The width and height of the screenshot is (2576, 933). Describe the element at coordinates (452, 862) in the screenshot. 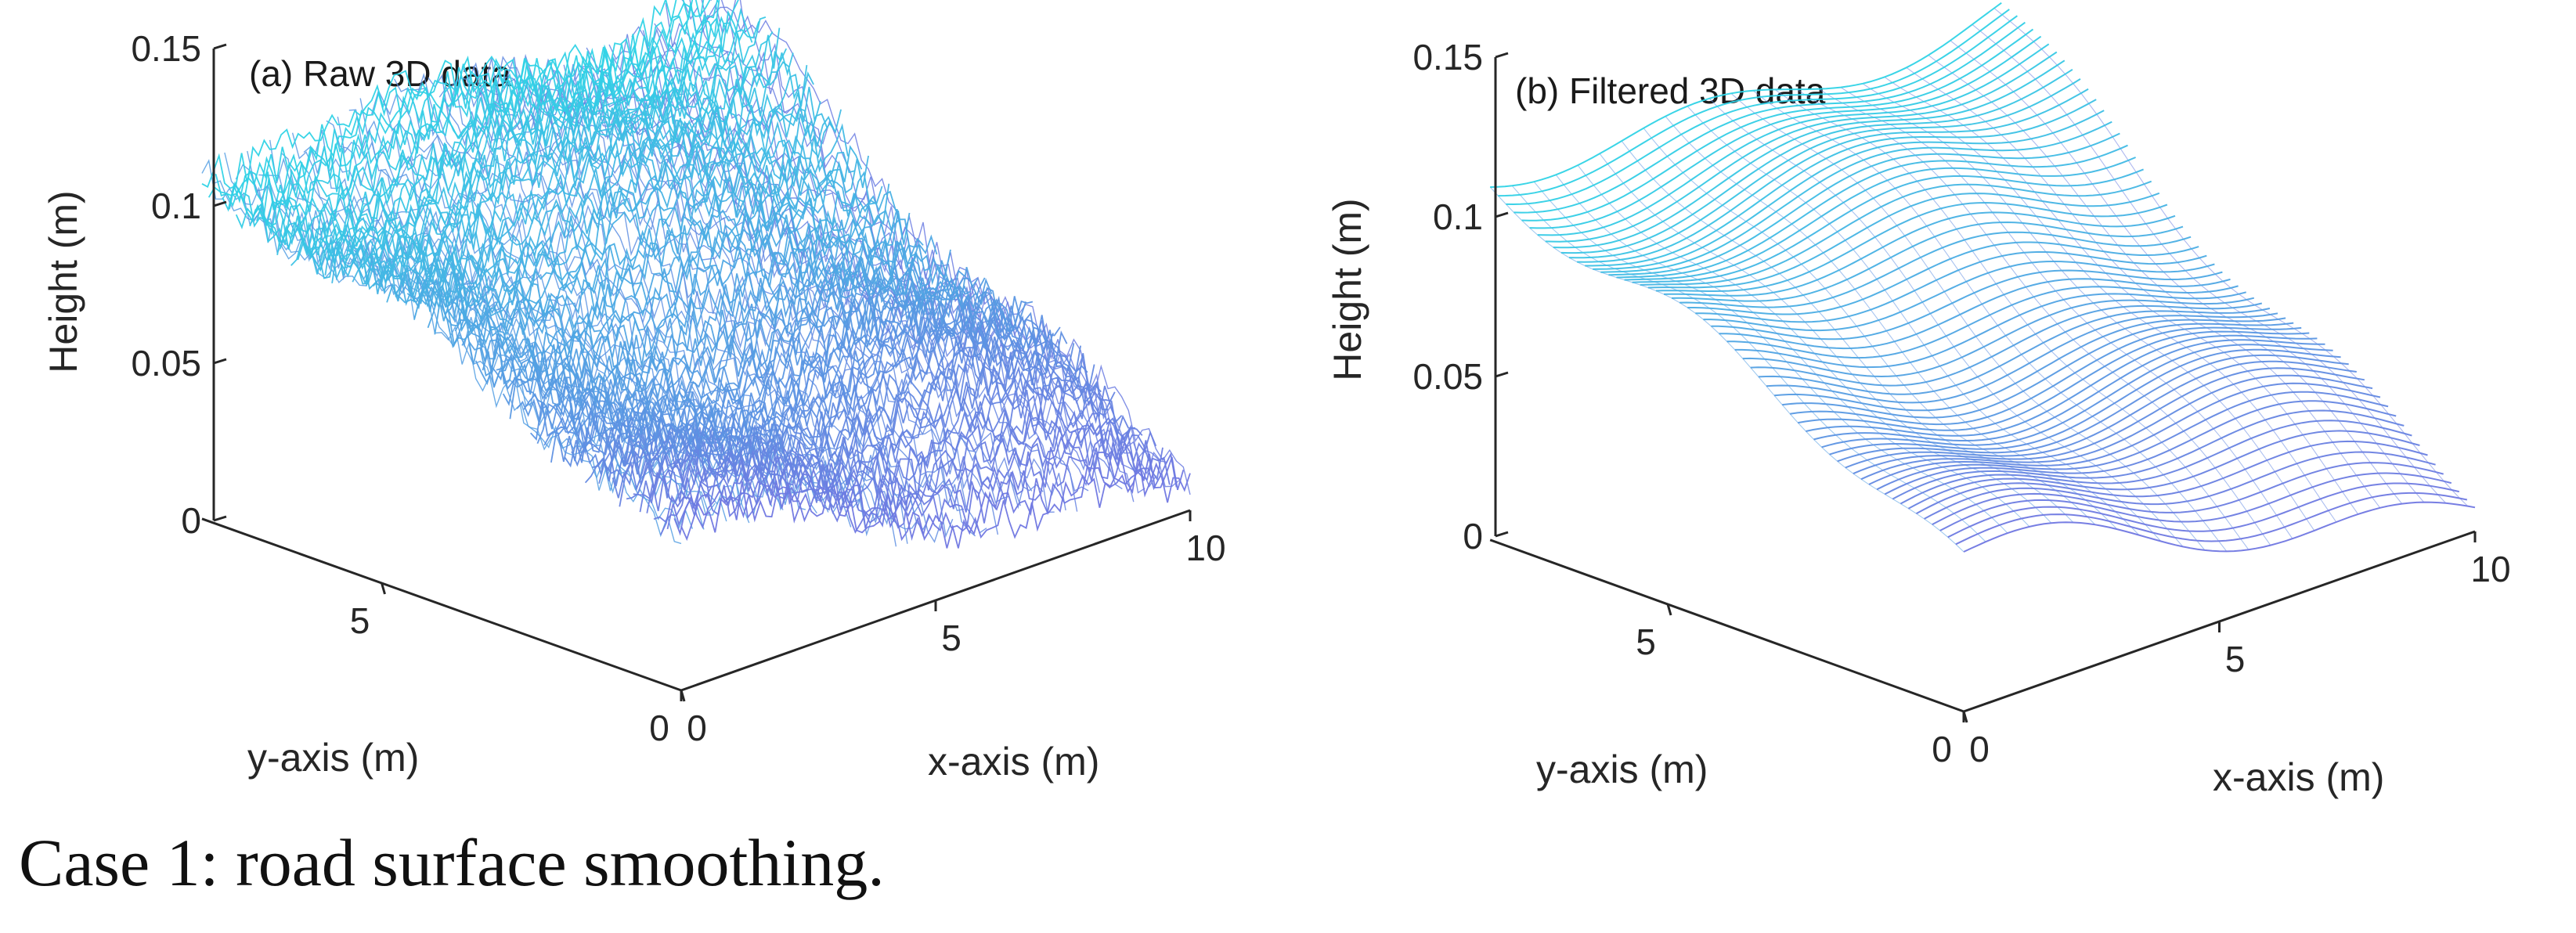

I see `figure-caption: Case 1: road surface smoothing.` at that location.